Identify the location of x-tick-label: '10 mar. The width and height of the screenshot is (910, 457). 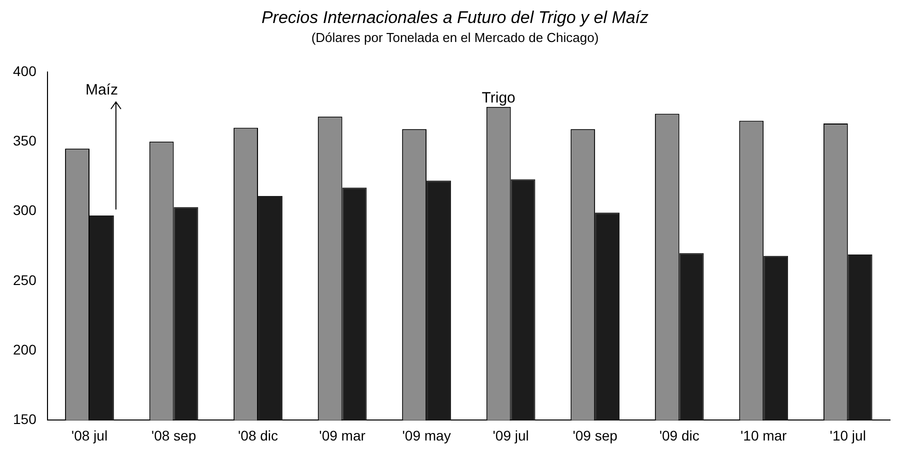
(764, 435).